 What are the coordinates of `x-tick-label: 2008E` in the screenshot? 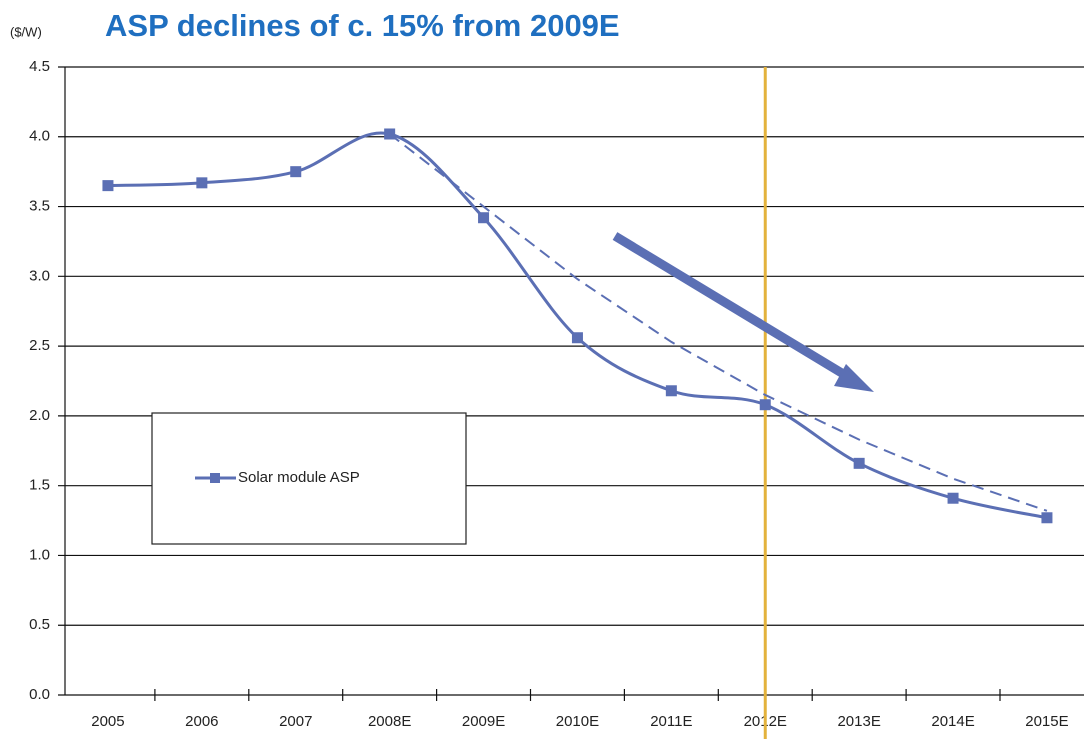 It's located at (389, 721).